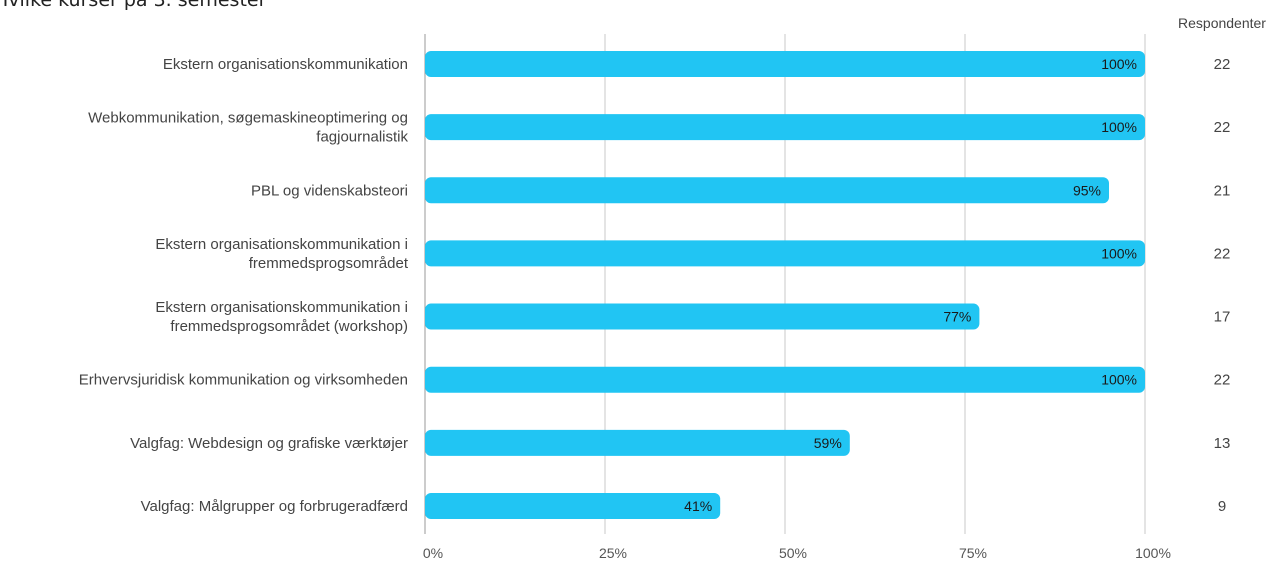 The width and height of the screenshot is (1280, 562). I want to click on respondent-count: 13, so click(1222, 443).